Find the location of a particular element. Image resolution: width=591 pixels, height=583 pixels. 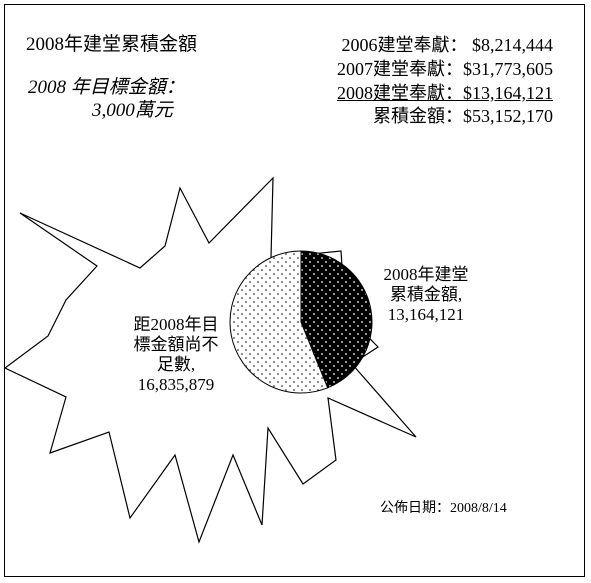

summary-row-2006: 2006建堂奉獻： $8,214,444 is located at coordinates (448, 45).